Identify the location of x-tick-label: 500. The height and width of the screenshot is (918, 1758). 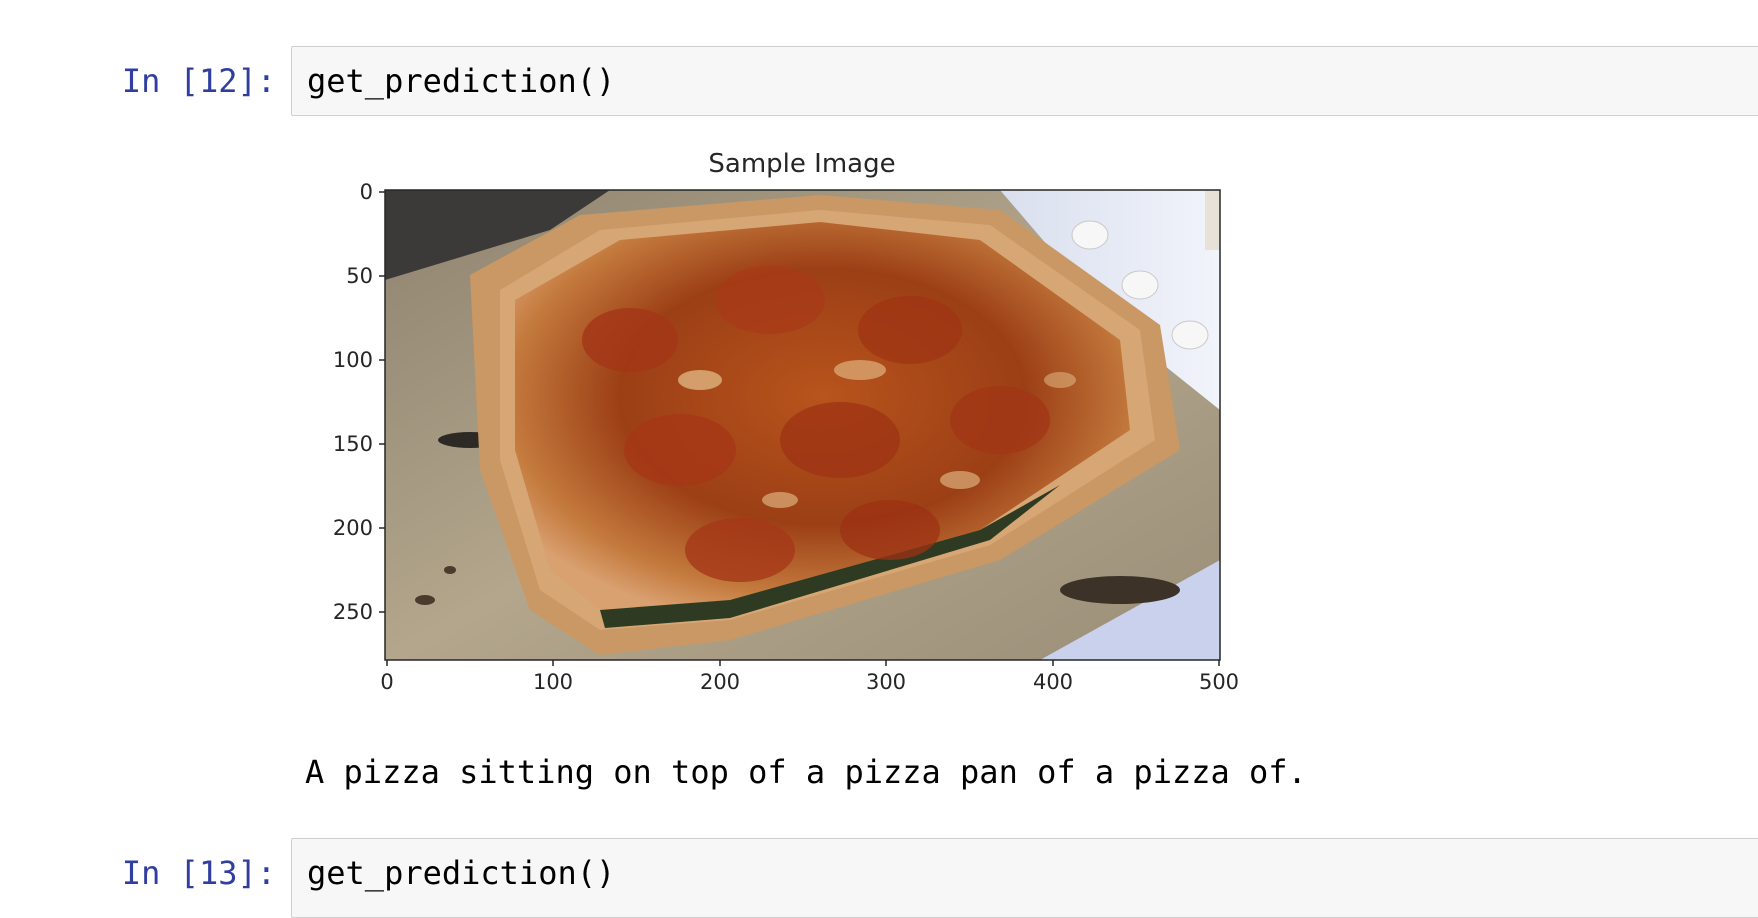
(1219, 682).